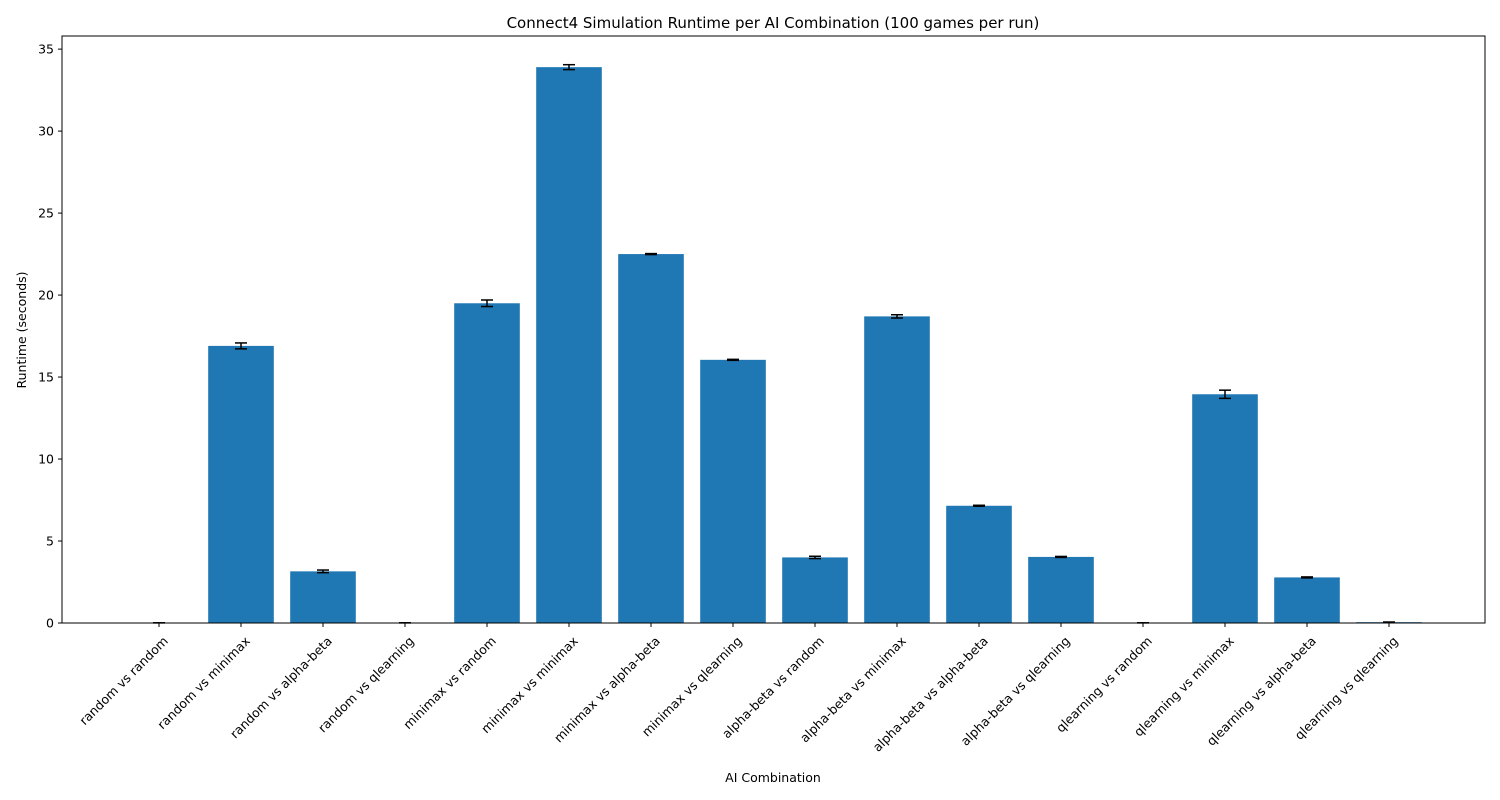 The width and height of the screenshot is (1500, 800). Describe the element at coordinates (50, 623) in the screenshot. I see `y-tick-label: 0` at that location.